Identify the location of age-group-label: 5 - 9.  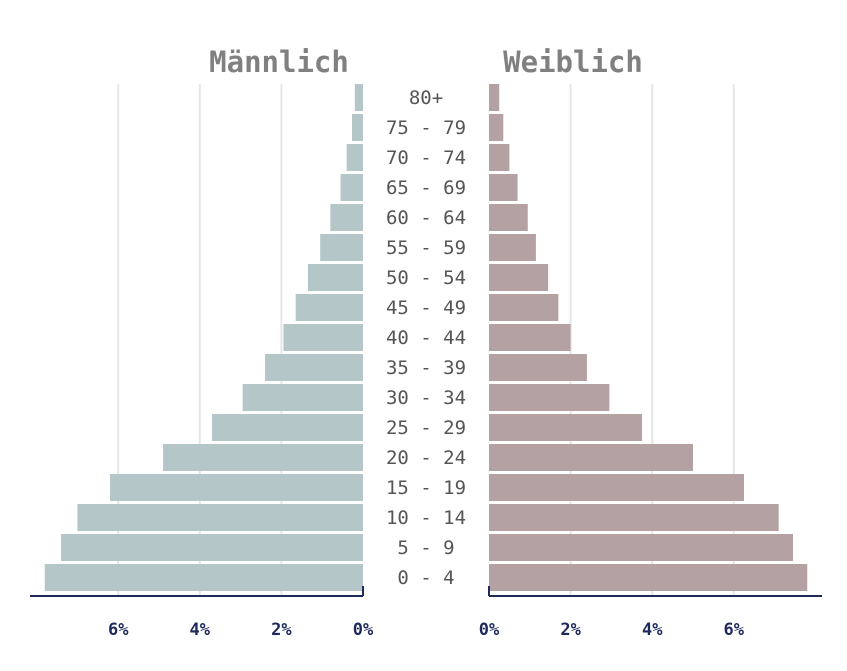
(425, 548).